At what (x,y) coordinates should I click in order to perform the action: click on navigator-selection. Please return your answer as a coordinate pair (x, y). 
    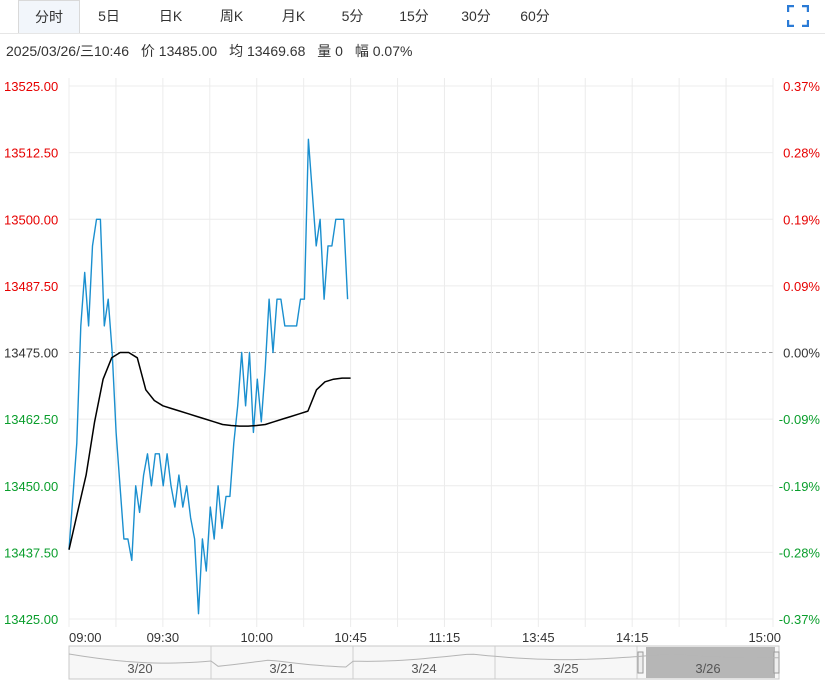
    Looking at the image, I should click on (710, 662).